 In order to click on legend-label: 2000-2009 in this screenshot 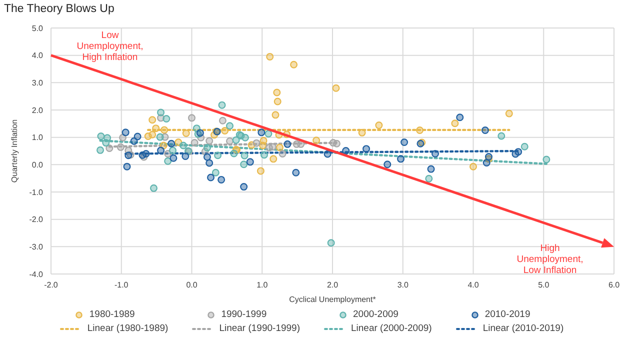, I will do `click(375, 314)`.